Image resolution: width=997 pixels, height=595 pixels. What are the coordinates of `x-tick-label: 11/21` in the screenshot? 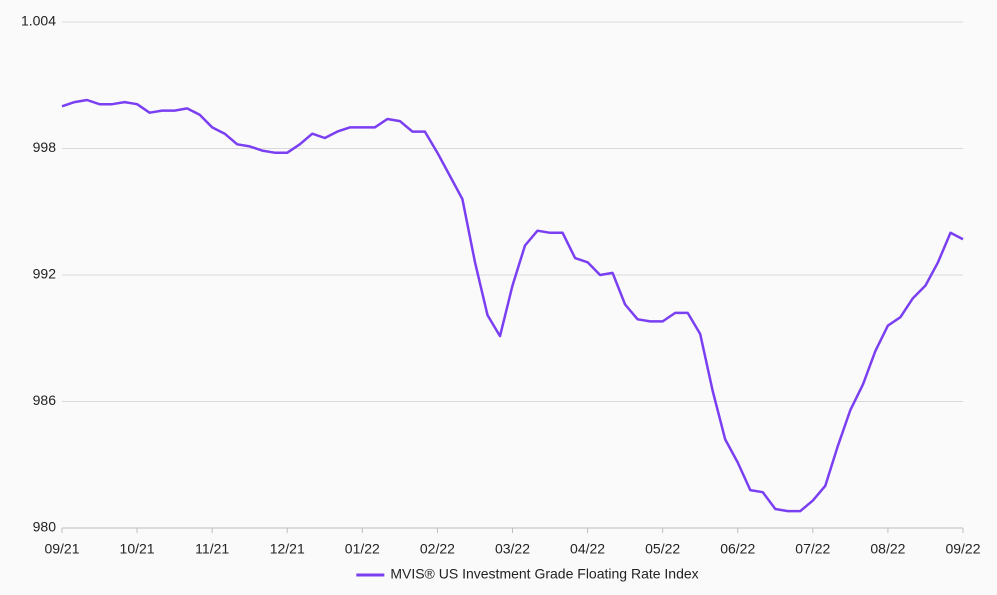 It's located at (212, 549).